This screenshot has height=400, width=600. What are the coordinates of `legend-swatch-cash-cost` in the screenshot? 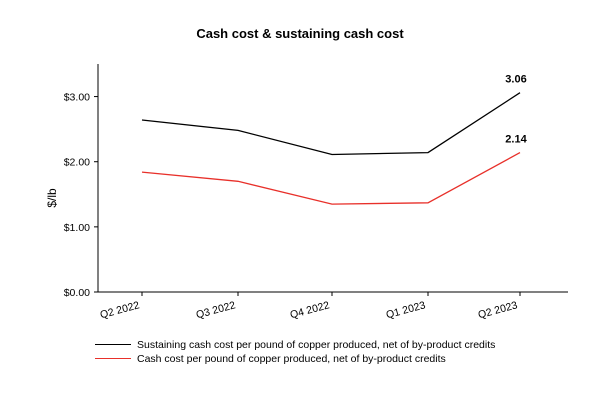 It's located at (113, 358).